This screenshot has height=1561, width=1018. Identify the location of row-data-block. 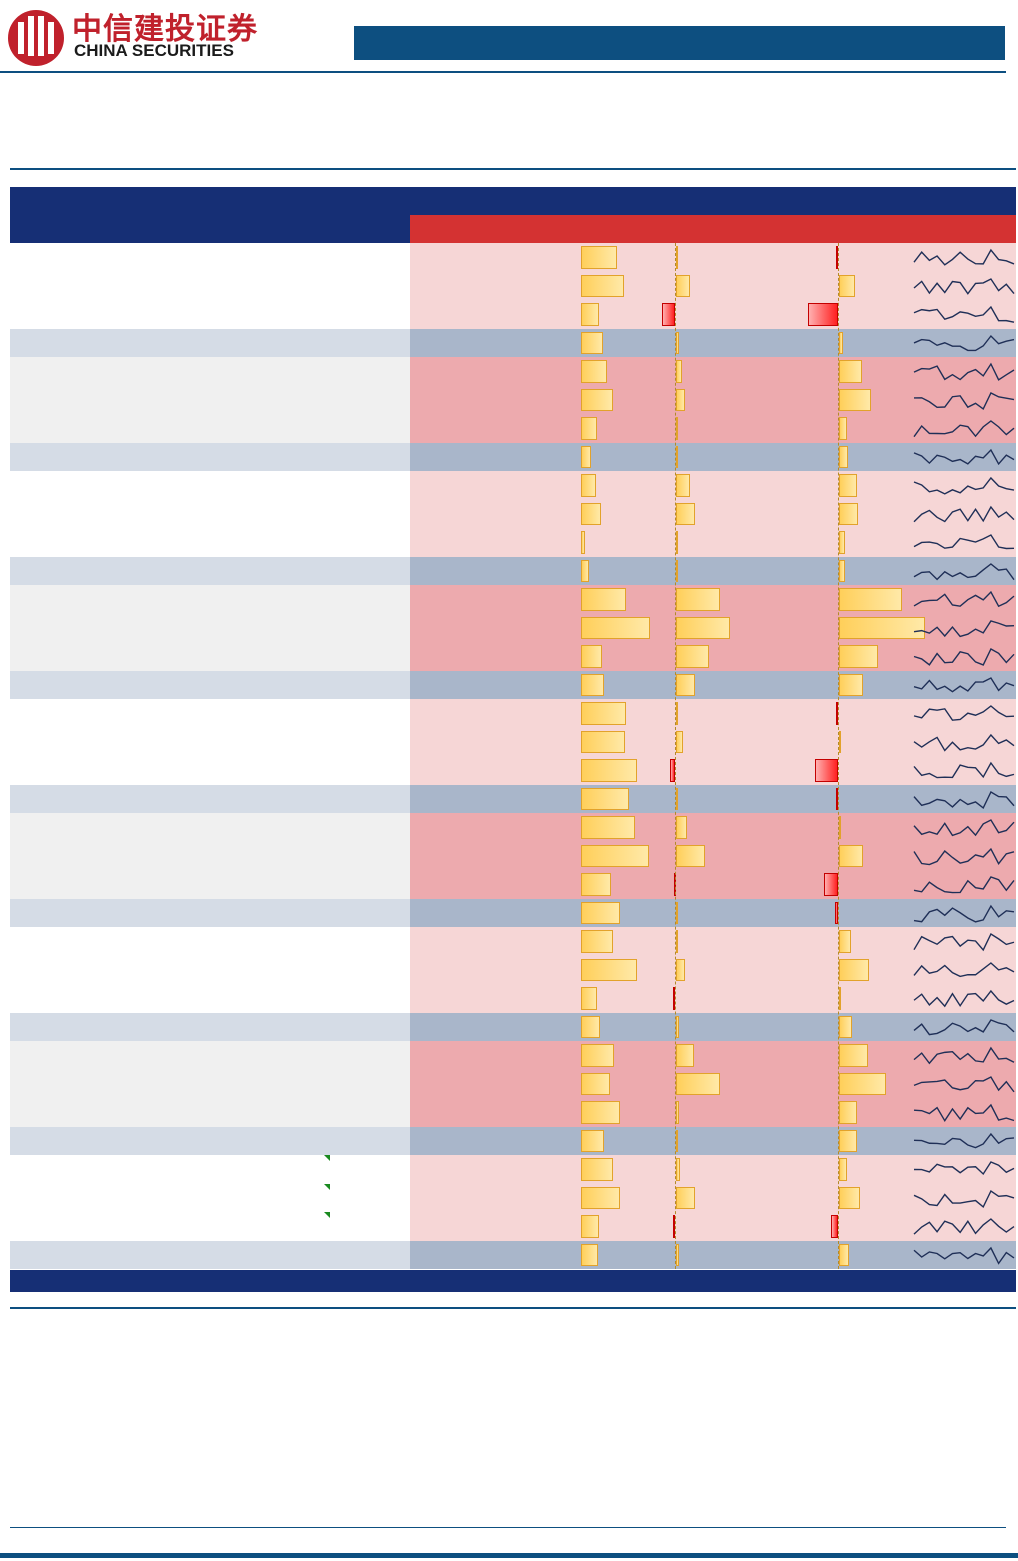
(713, 514).